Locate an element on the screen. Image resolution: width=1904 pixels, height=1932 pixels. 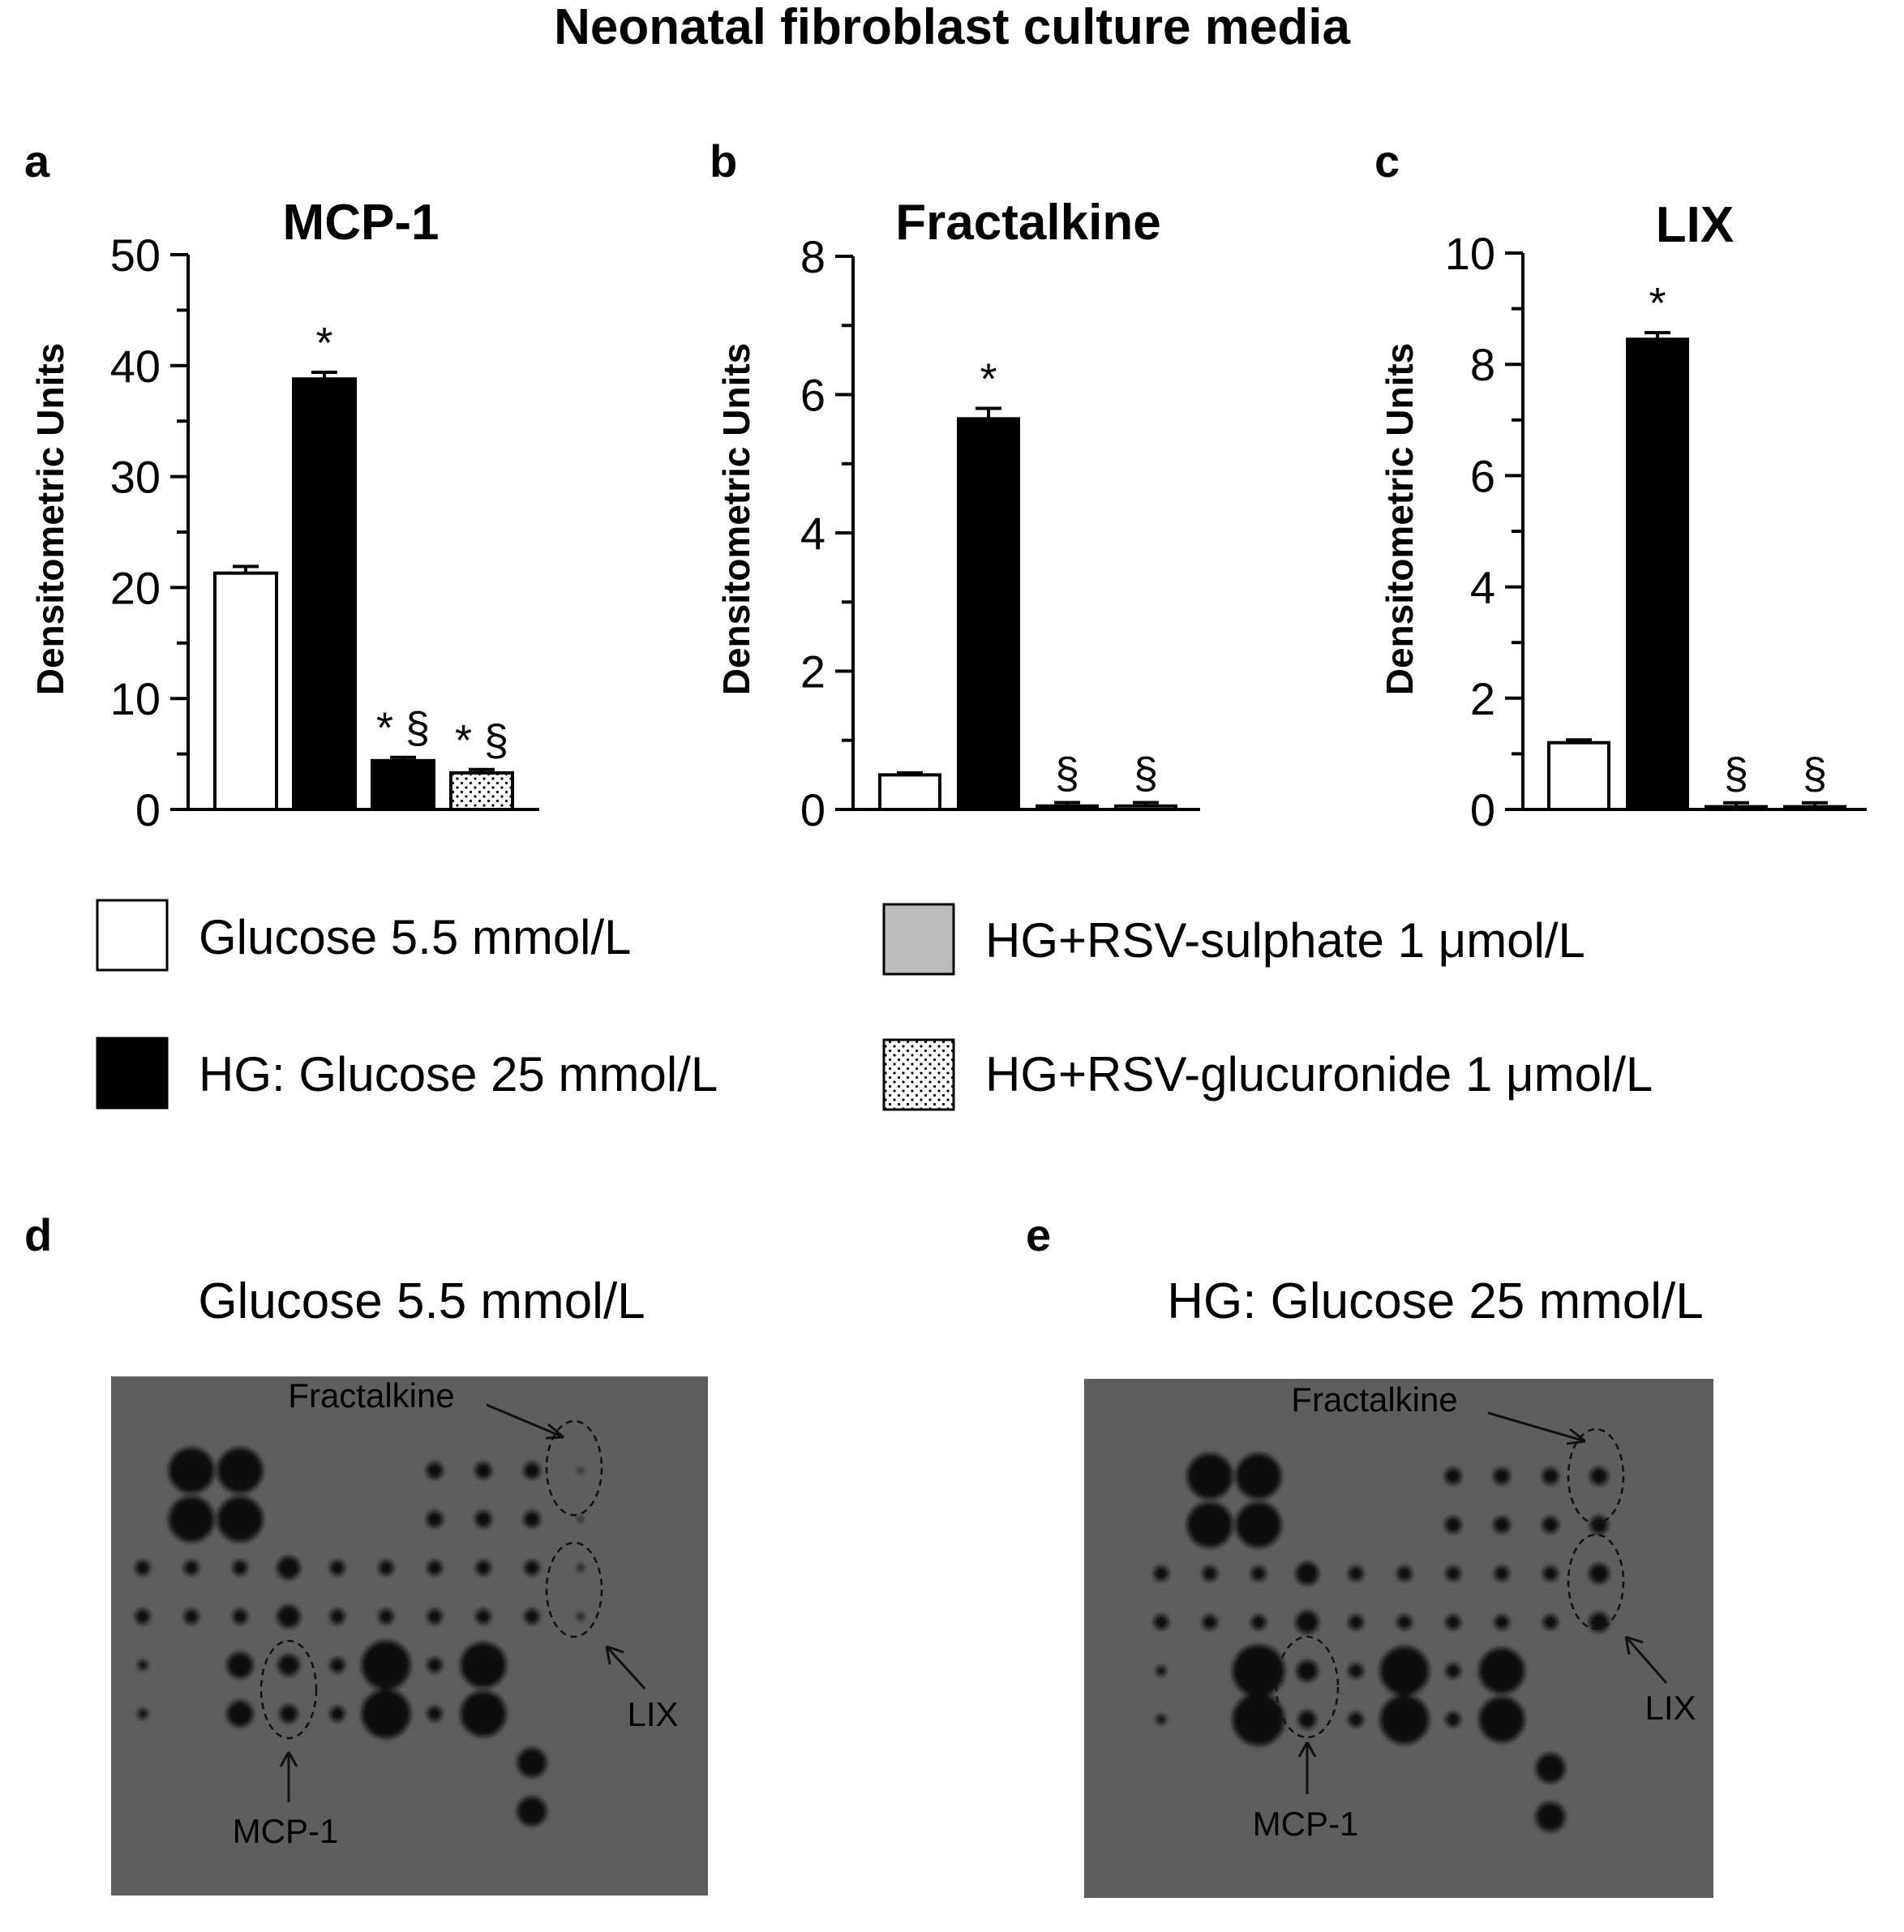
legend-label: Glucose 5.5 mmol/L is located at coordinates (415, 937).